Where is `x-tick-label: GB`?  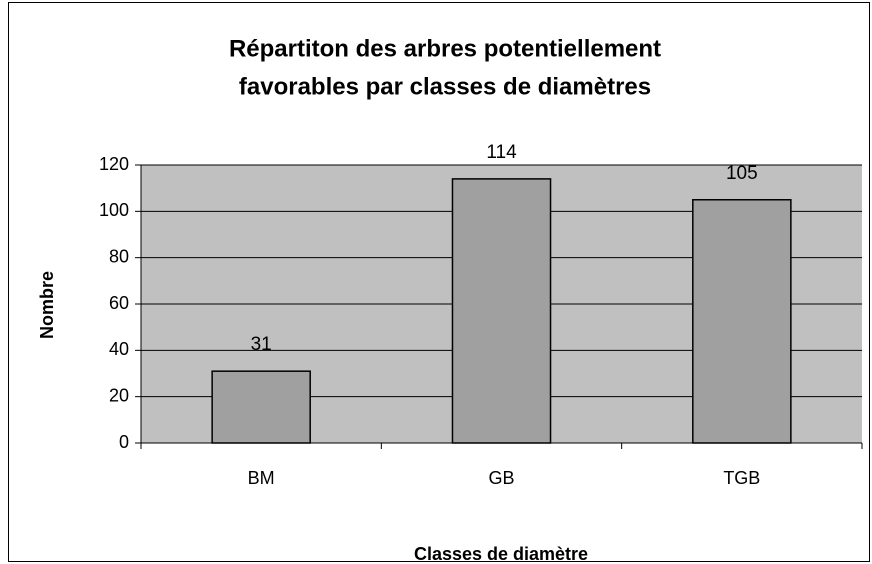 x-tick-label: GB is located at coordinates (501, 478).